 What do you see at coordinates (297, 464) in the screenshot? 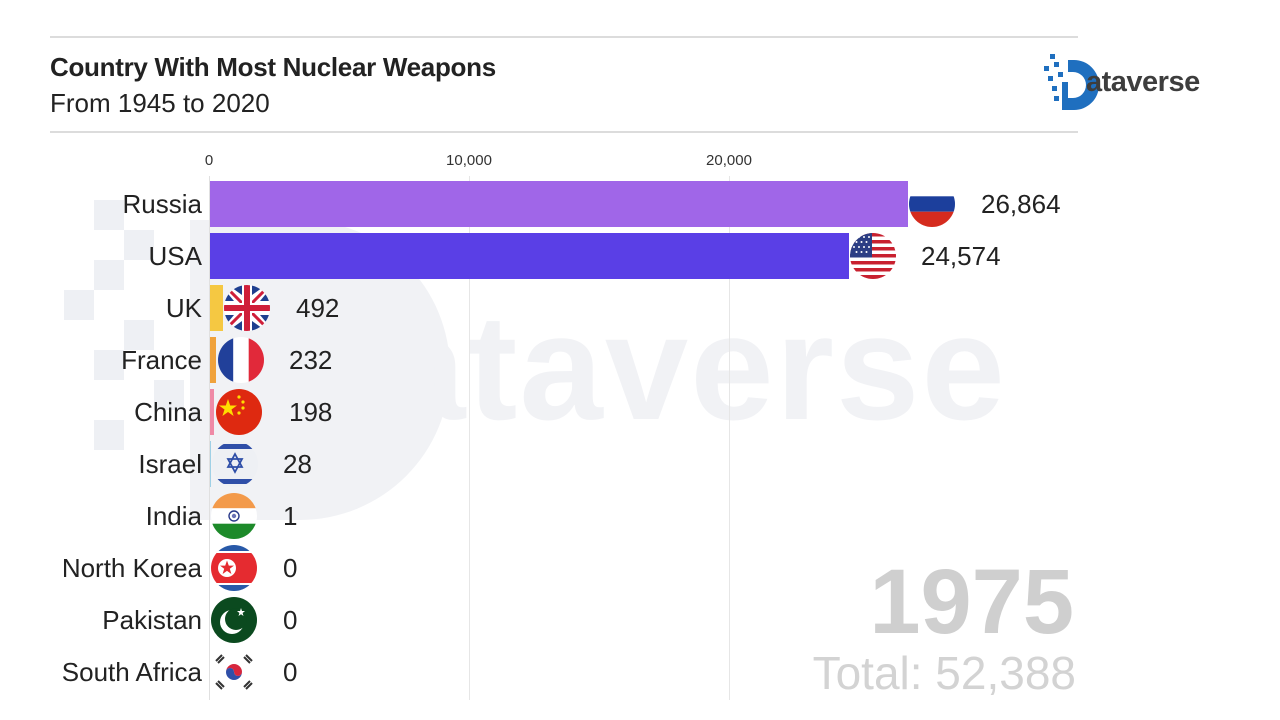
I see `value-label: 28` at bounding box center [297, 464].